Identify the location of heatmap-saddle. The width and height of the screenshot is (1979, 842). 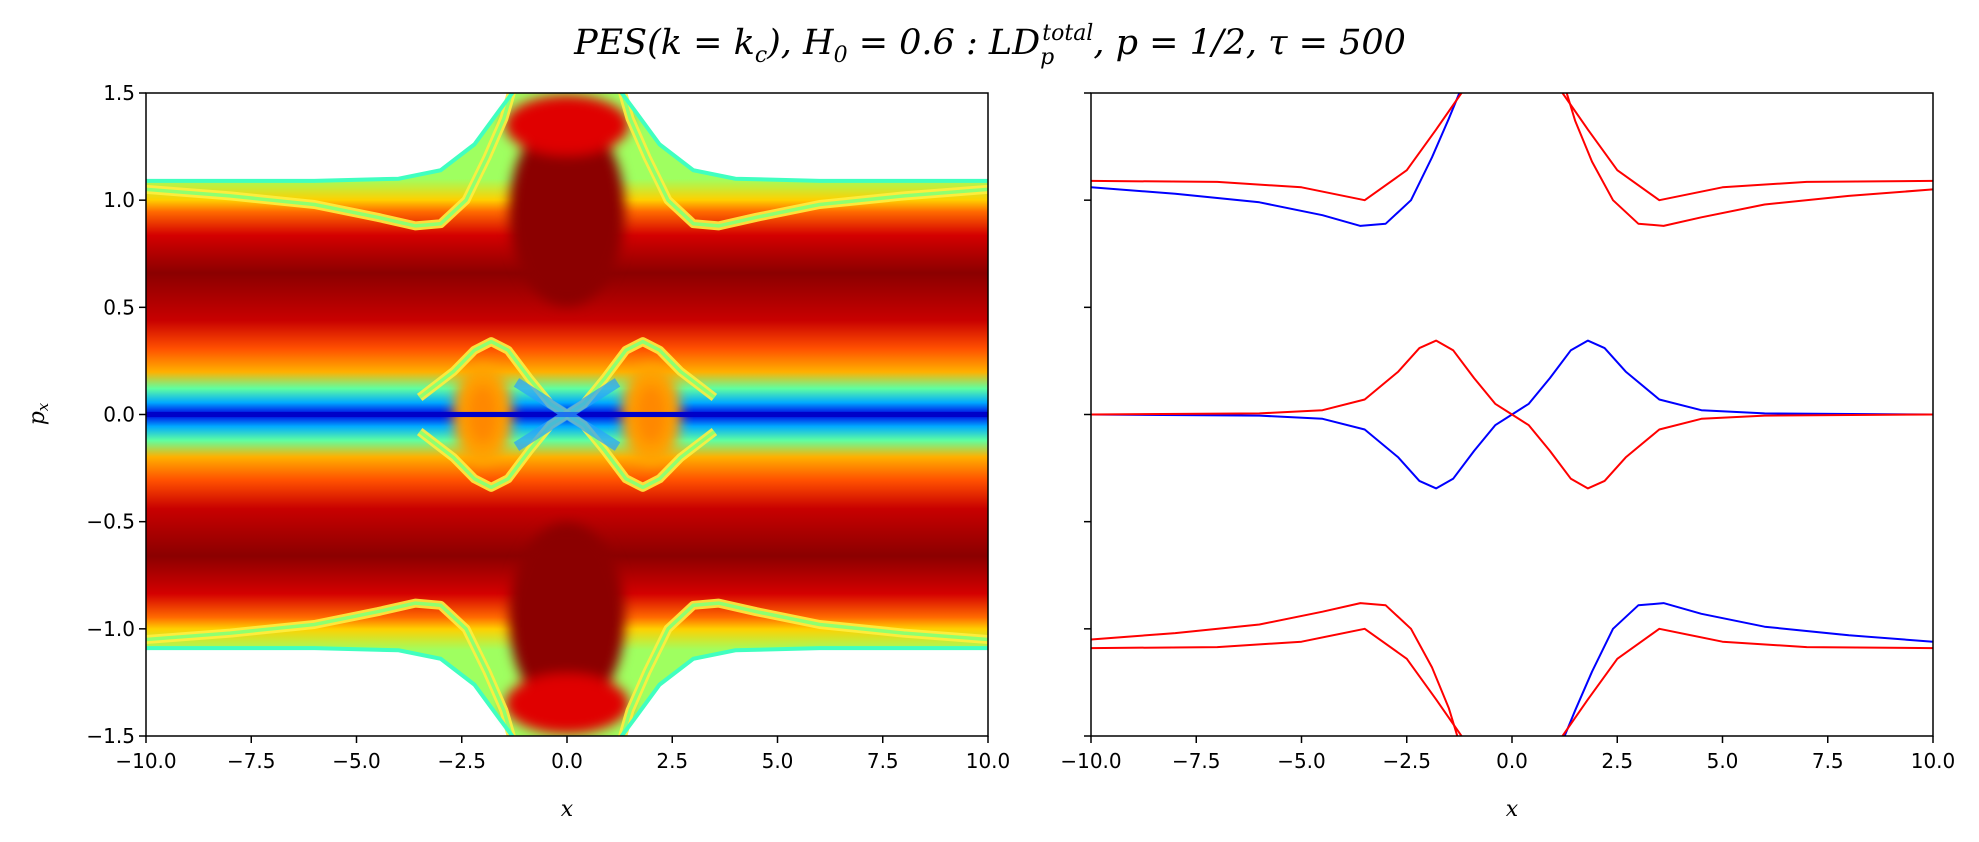
(567, 414).